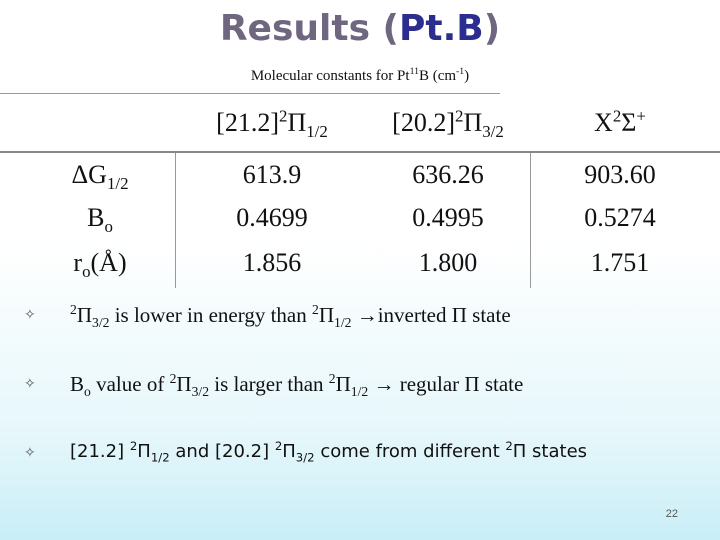  I want to click on column-header: [20.2]2Π3/2, so click(448, 124).